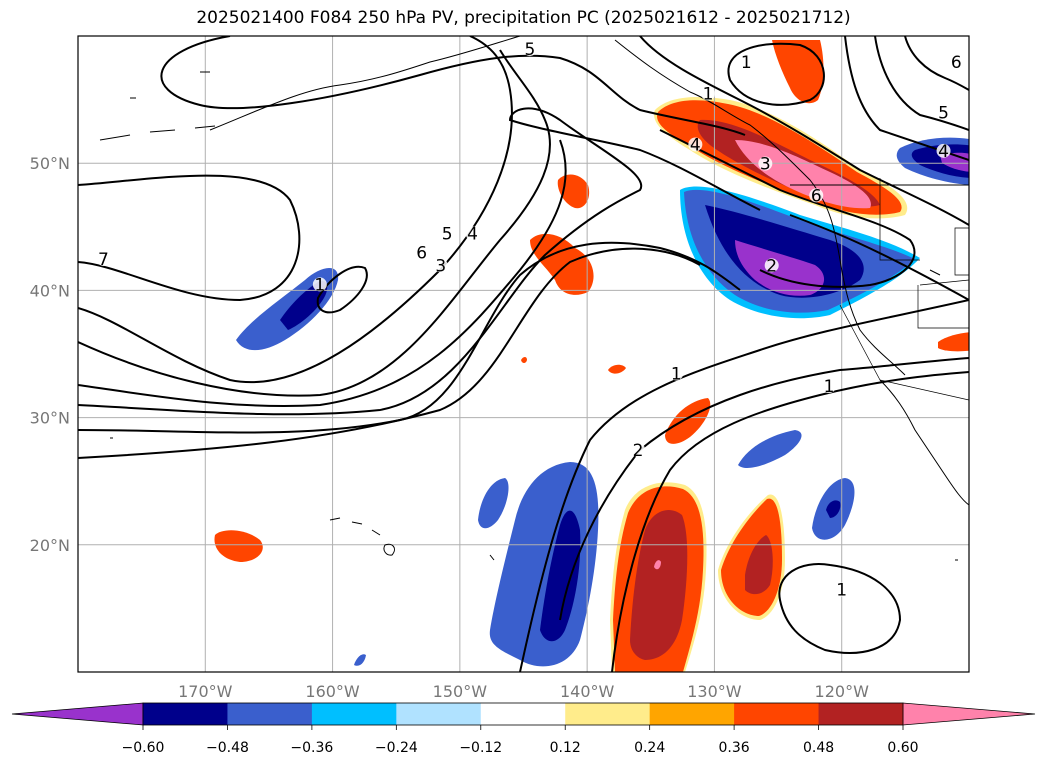 The width and height of the screenshot is (1047, 765). Describe the element at coordinates (649, 748) in the screenshot. I see `colorbar-tick-label: 0.24` at that location.